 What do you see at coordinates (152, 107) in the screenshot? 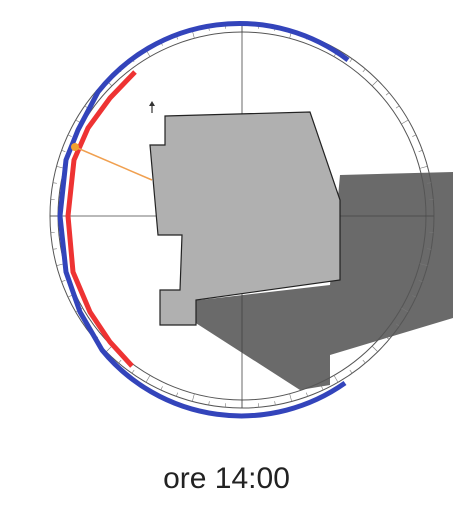
I see `arrow-up-icon` at bounding box center [152, 107].